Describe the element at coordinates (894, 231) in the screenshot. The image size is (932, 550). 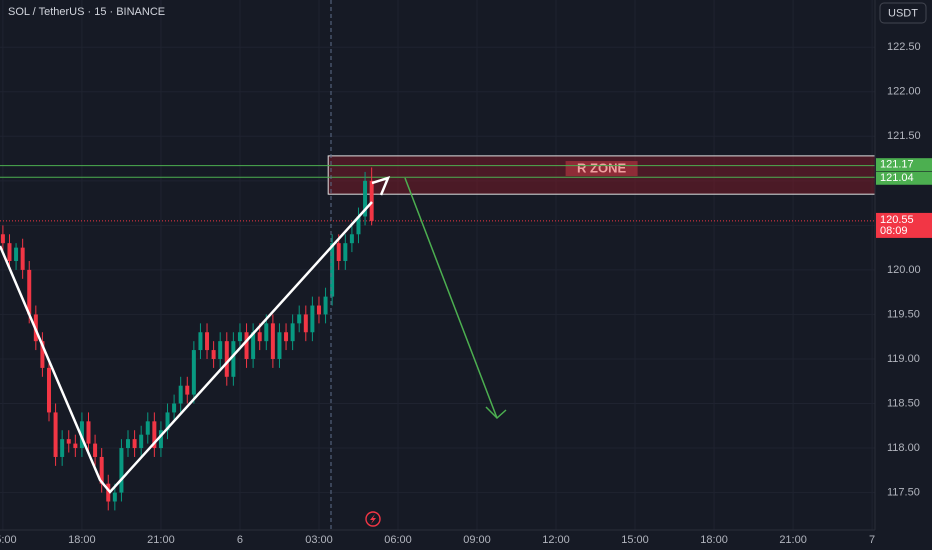
I see `countdown-label: 08:09` at that location.